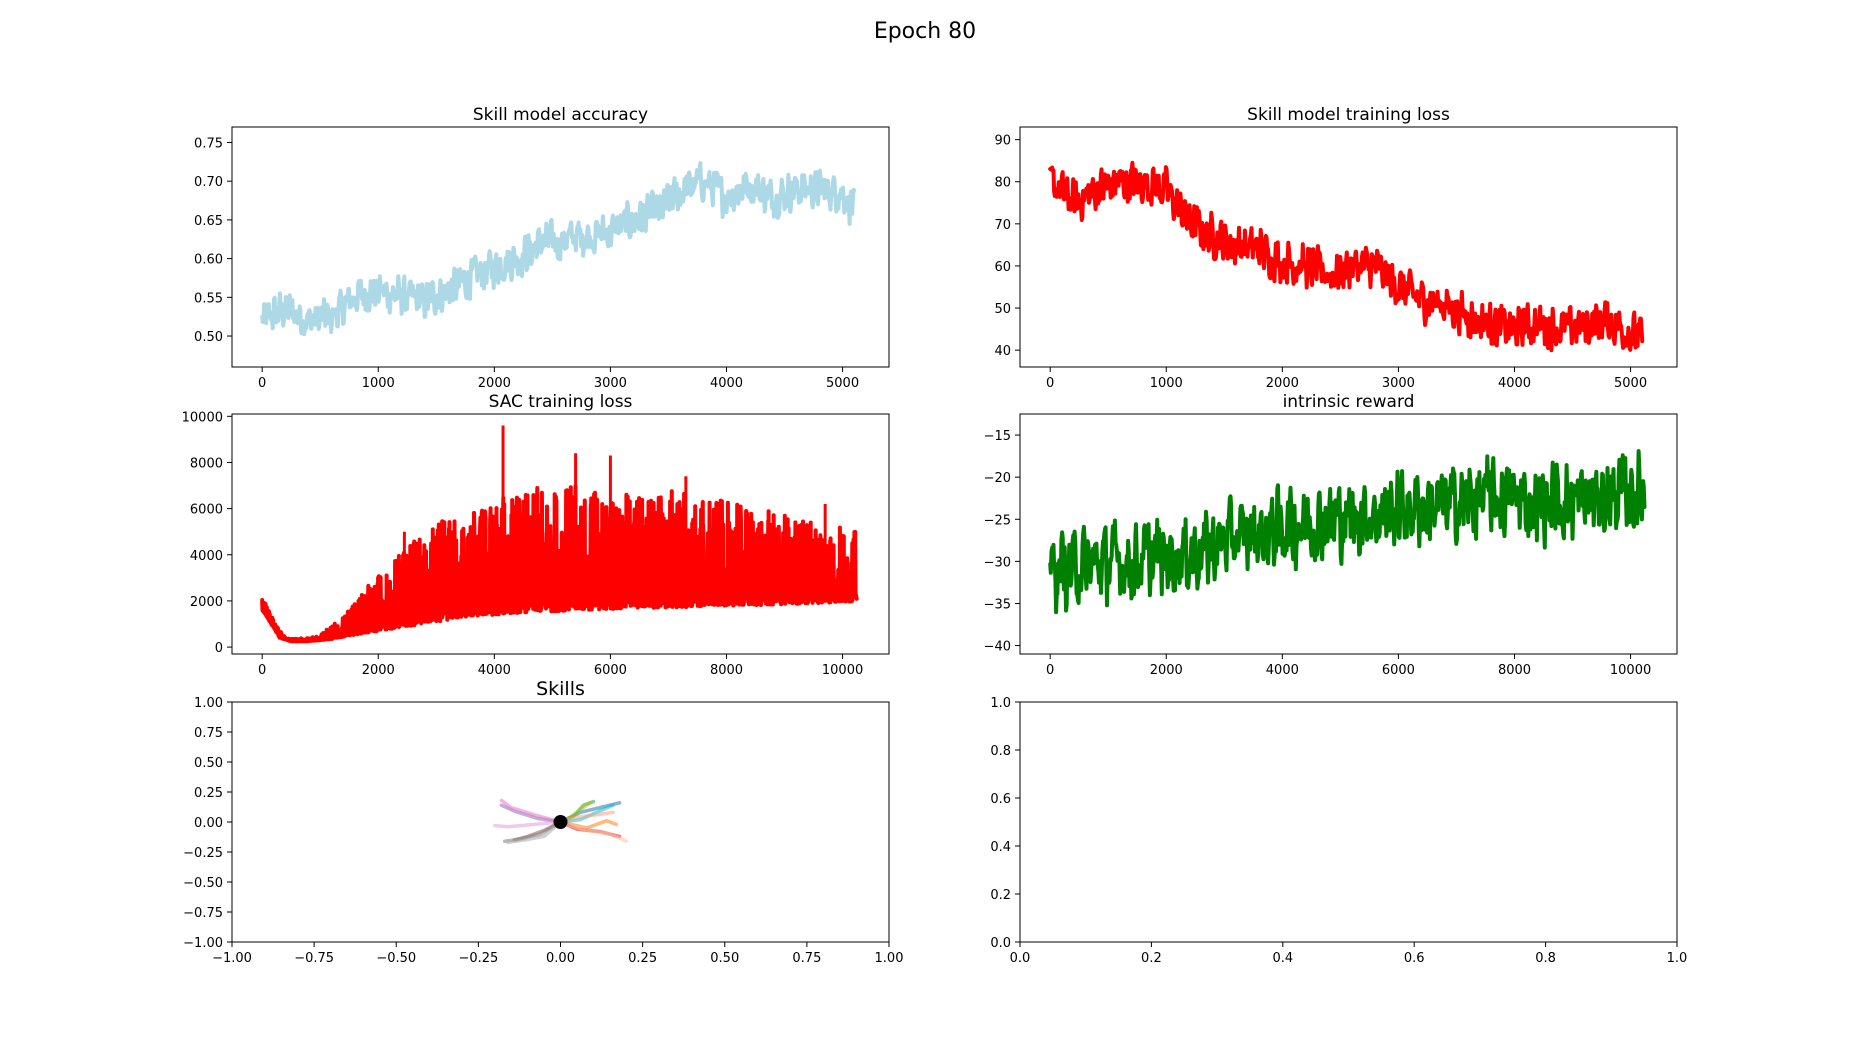 The height and width of the screenshot is (1050, 1850). I want to click on y-tick-label: 0, so click(219, 648).